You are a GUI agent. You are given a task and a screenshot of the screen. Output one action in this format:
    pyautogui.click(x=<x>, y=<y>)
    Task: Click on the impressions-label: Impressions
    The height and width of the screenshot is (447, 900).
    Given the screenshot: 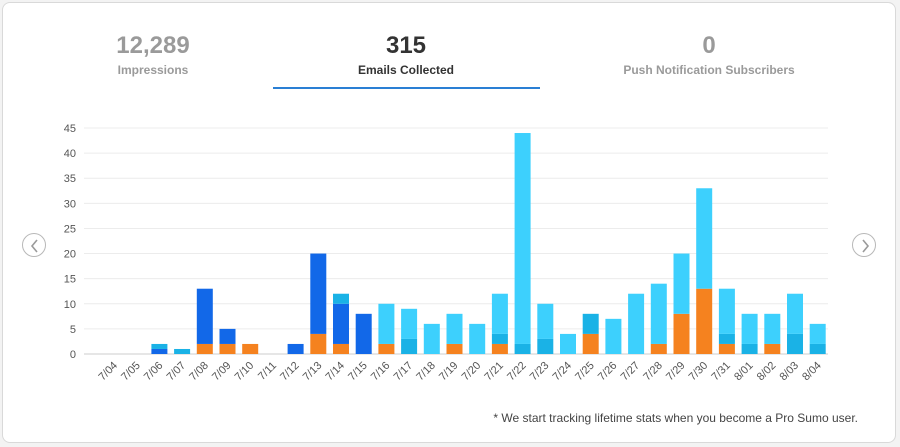 What is the action you would take?
    pyautogui.click(x=153, y=70)
    